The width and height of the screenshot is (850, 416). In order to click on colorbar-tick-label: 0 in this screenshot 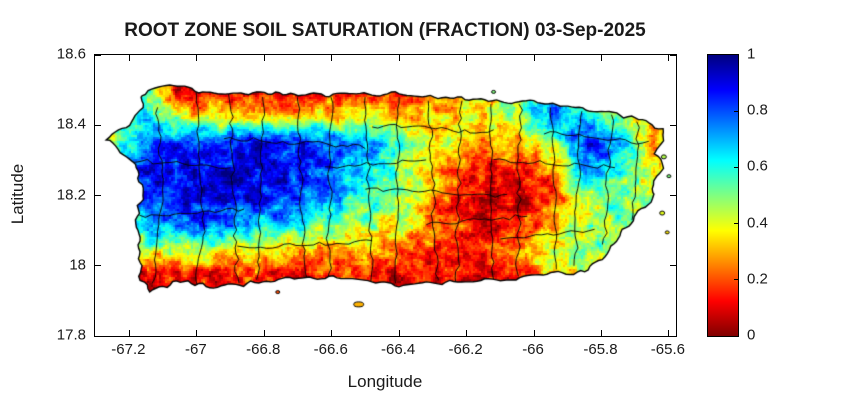, I will do `click(751, 335)`.